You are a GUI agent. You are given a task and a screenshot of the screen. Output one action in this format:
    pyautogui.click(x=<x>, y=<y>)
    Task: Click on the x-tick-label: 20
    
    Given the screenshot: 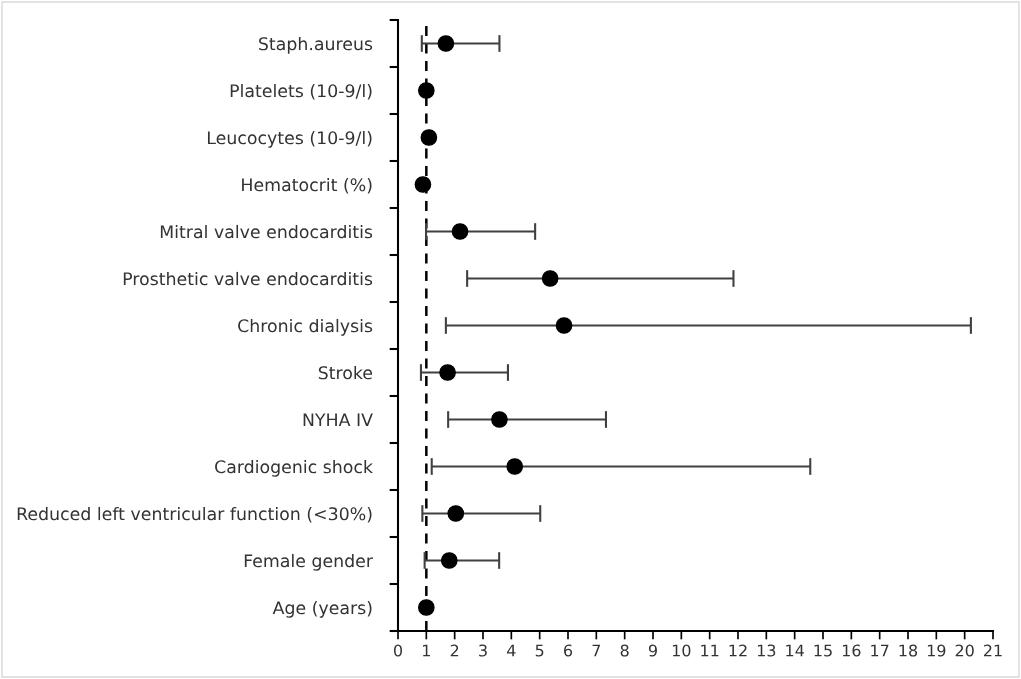 What is the action you would take?
    pyautogui.click(x=964, y=650)
    